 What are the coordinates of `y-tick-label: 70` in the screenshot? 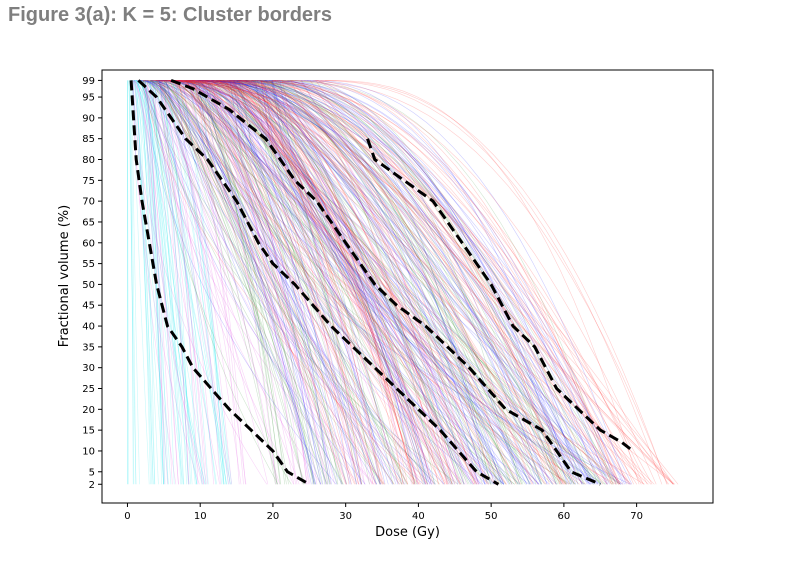 It's located at (88, 202).